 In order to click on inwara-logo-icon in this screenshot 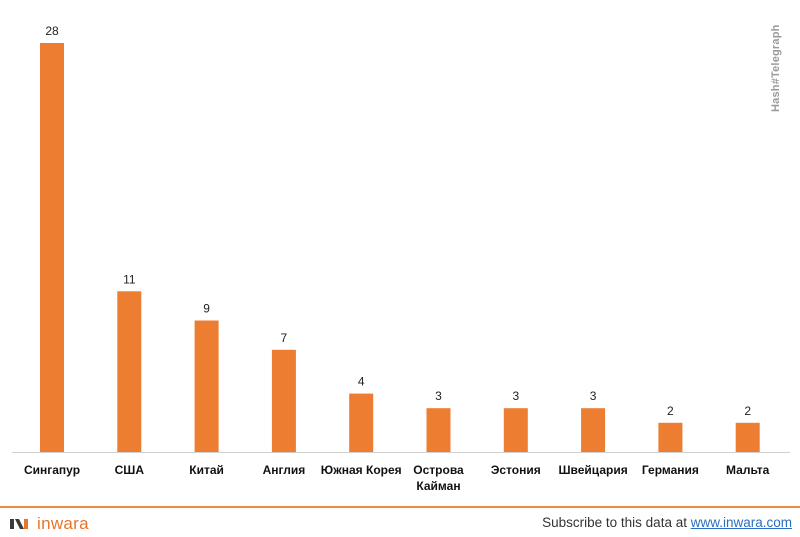, I will do `click(19, 524)`.